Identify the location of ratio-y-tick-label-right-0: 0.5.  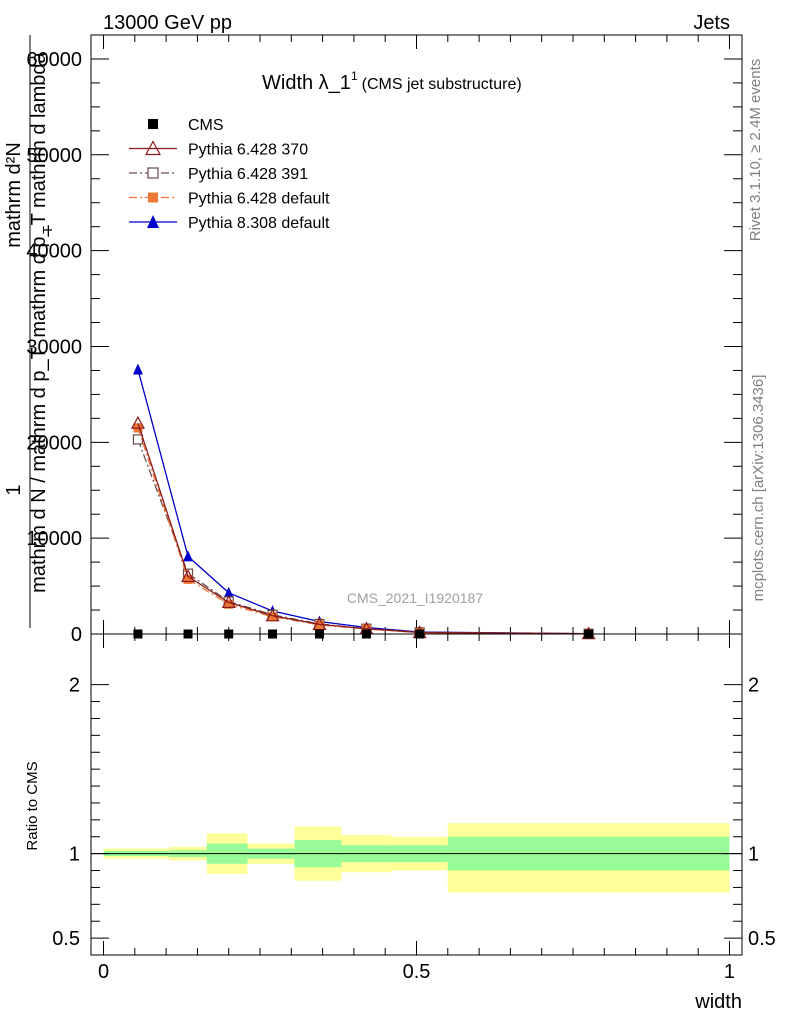
(762, 939).